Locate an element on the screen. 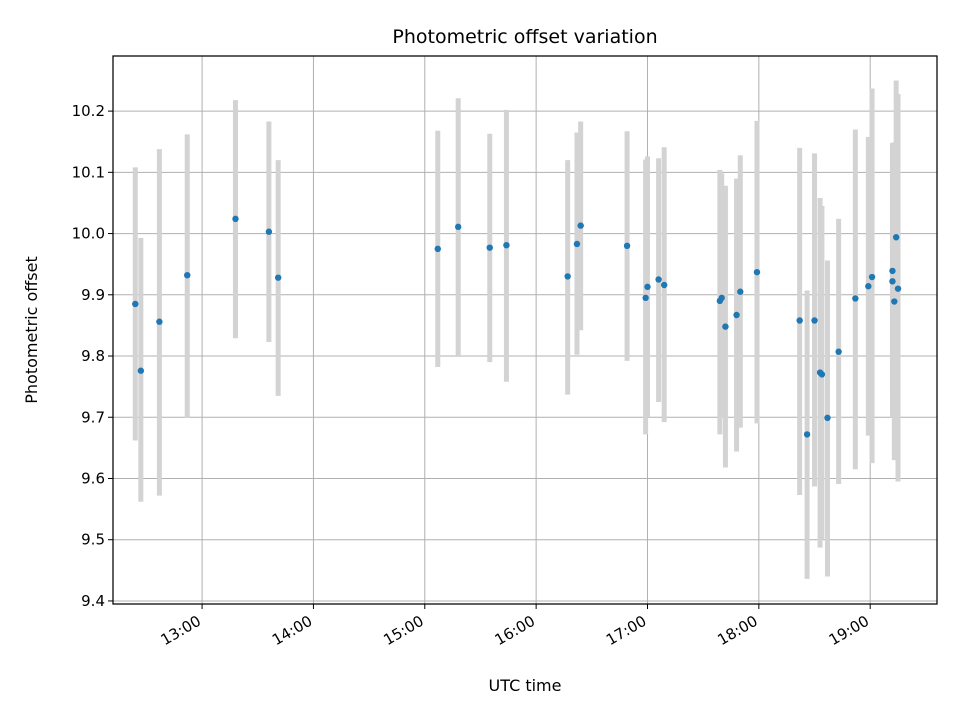  y-tick-label: 9.5 is located at coordinates (93, 540).